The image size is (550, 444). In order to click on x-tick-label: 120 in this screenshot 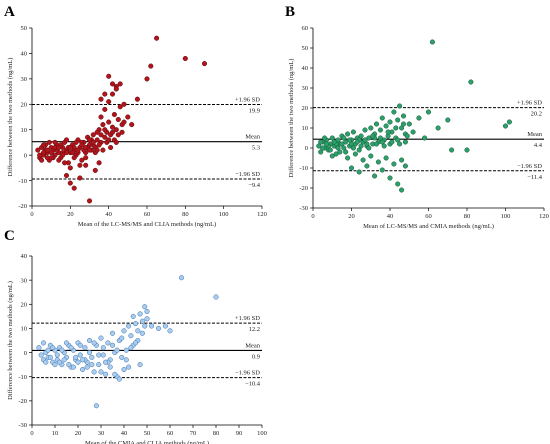, I will do `click(262, 214)`.